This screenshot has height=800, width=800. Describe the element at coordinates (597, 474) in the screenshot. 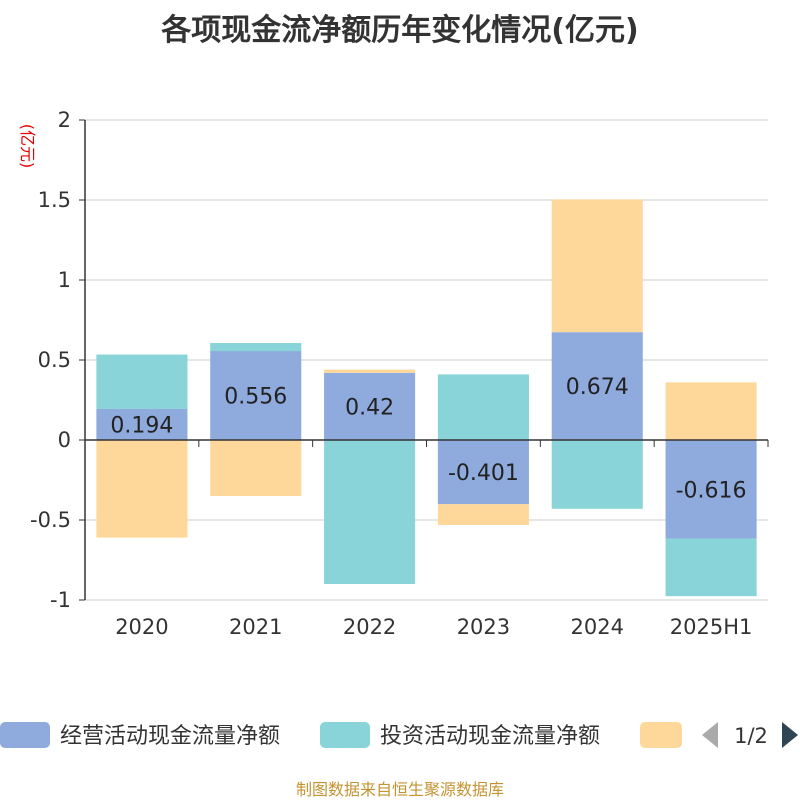

I see `bar-series1-2024` at that location.